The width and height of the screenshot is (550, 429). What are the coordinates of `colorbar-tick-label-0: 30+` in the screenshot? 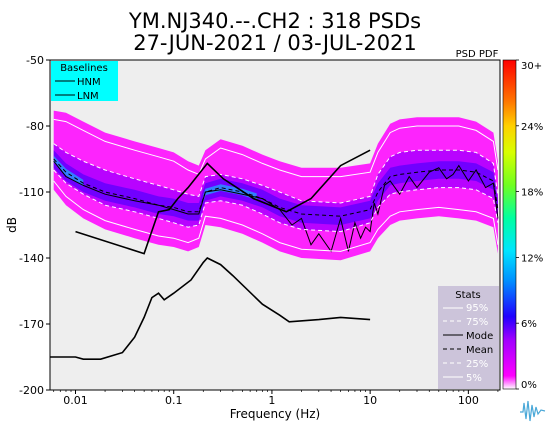 It's located at (531, 66).